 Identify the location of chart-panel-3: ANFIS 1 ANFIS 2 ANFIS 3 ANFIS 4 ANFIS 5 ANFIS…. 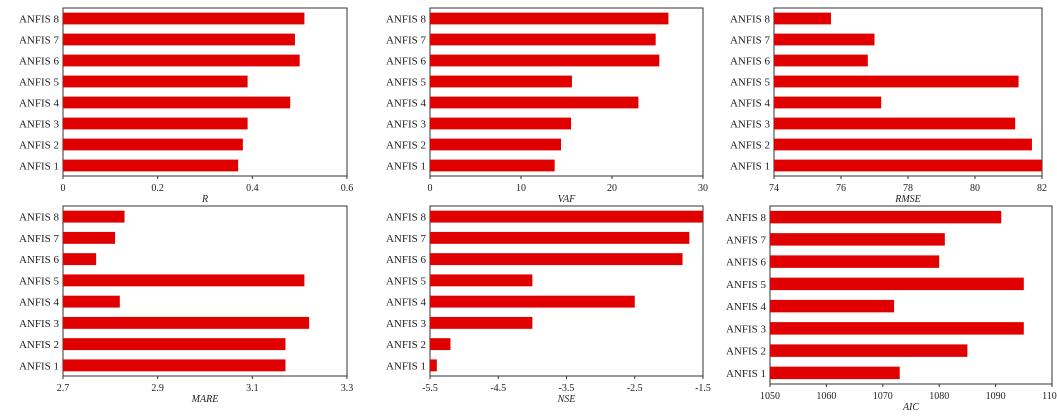
(888, 106).